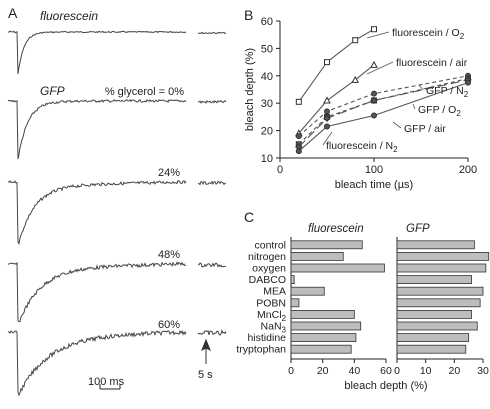 The height and width of the screenshot is (409, 490). Describe the element at coordinates (374, 170) in the screenshot. I see `x-tick-label: 100` at that location.